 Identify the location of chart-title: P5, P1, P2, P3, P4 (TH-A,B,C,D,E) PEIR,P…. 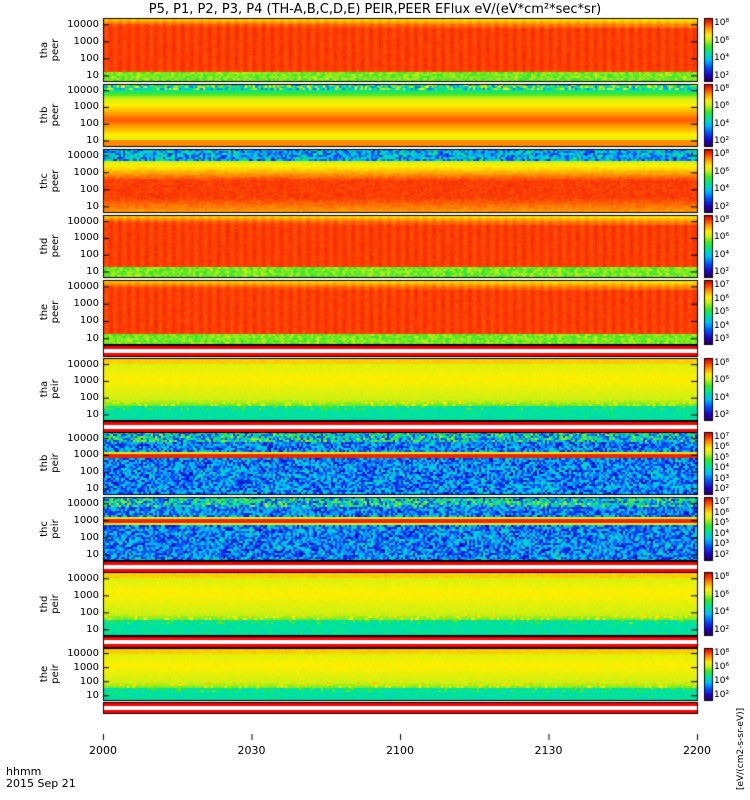
(375, 9).